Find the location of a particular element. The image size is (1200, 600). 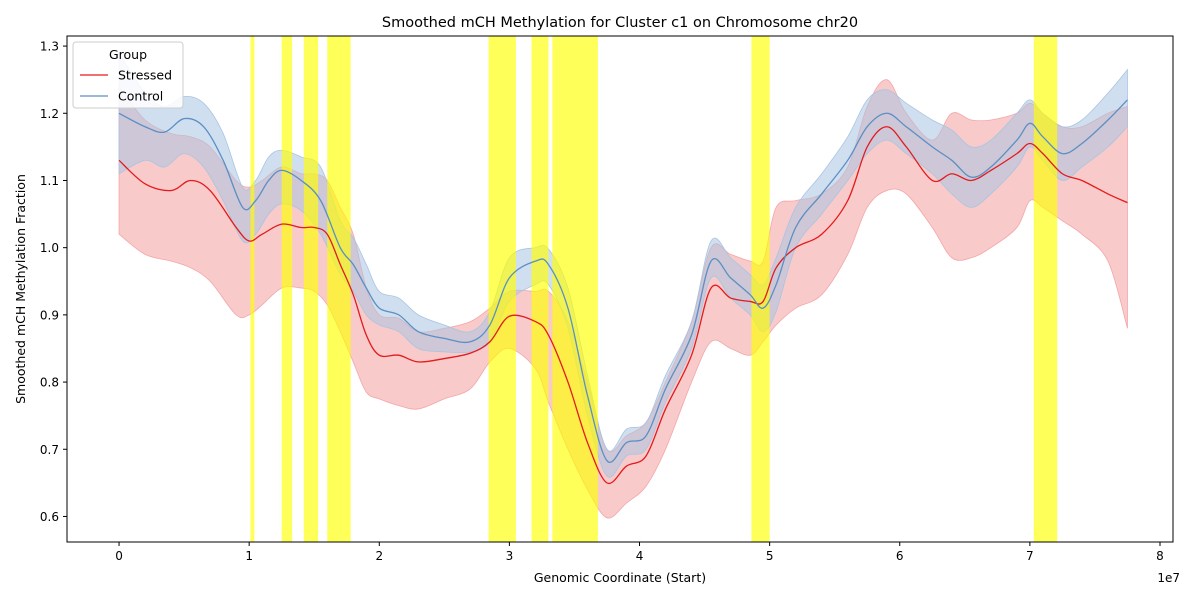

legend-label-control: Control is located at coordinates (140, 96).